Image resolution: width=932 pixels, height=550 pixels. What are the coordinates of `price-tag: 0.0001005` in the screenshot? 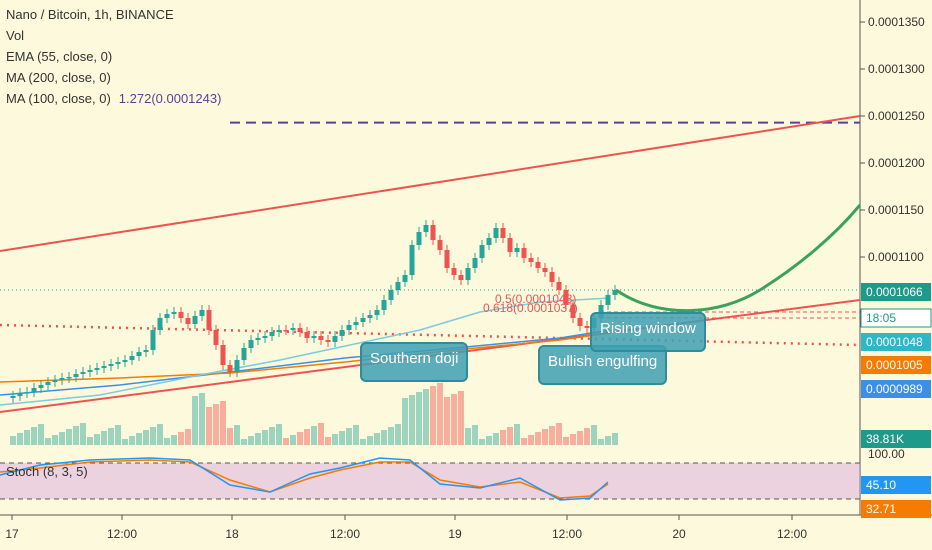 It's located at (896, 365).